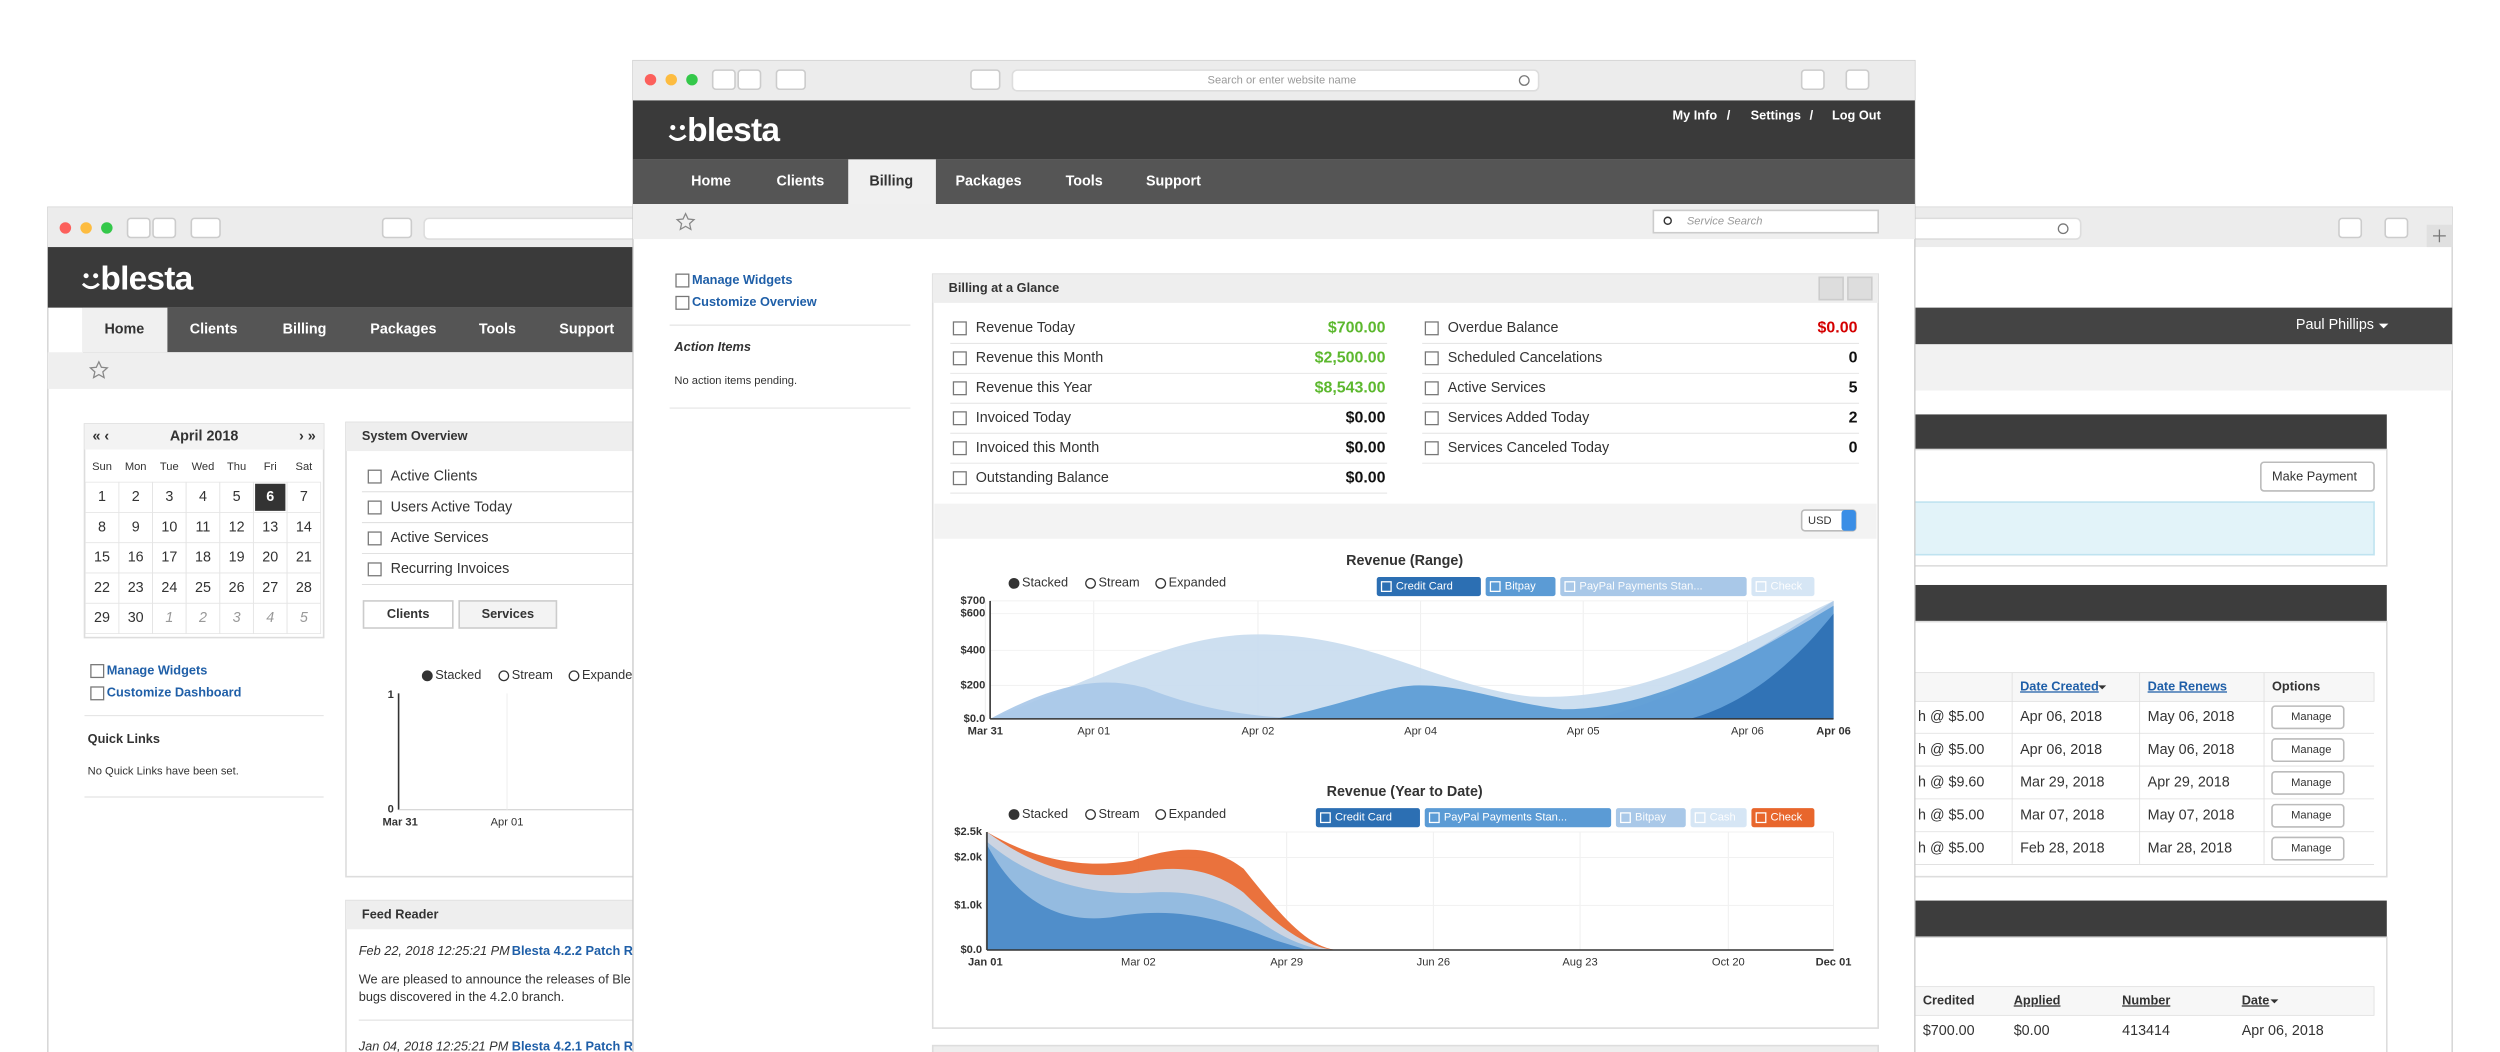 This screenshot has width=2500, height=1052. I want to click on calendar-day: 3, so click(237, 618).